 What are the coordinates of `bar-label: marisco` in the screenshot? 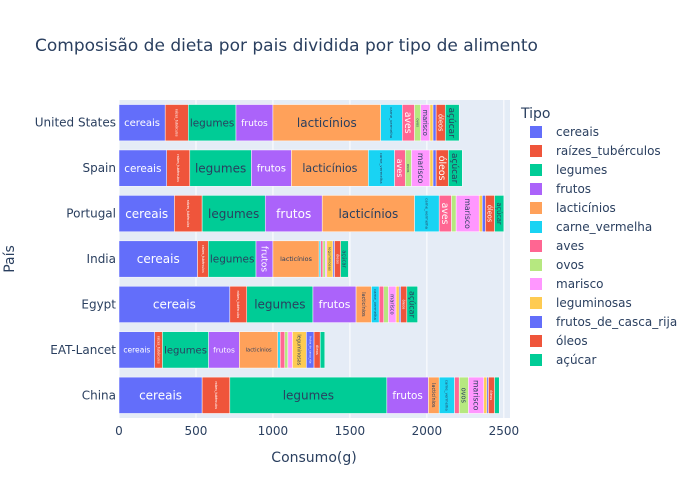 It's located at (391, 304).